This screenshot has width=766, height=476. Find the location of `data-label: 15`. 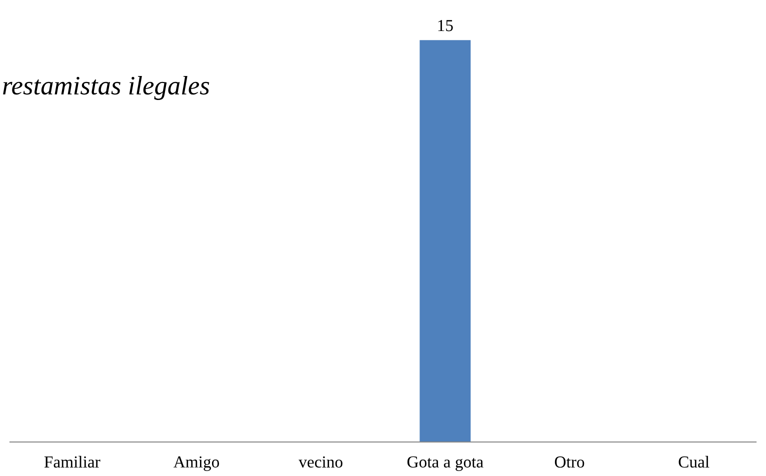

data-label: 15 is located at coordinates (445, 26).